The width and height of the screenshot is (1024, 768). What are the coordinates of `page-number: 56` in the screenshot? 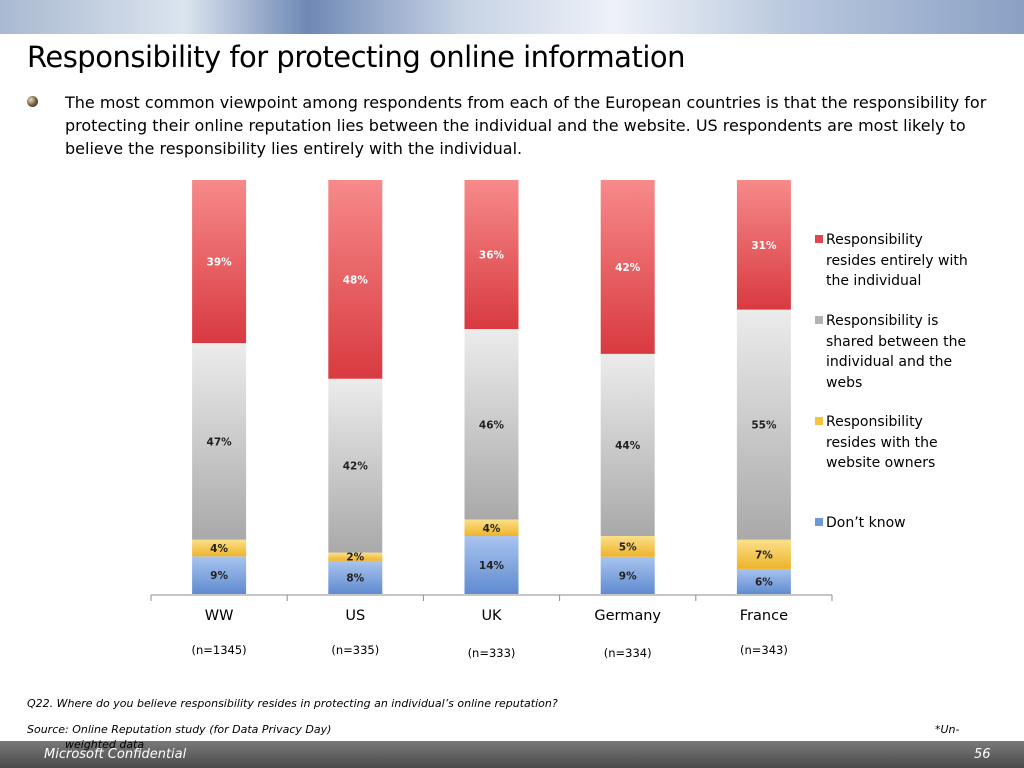 It's located at (982, 754).